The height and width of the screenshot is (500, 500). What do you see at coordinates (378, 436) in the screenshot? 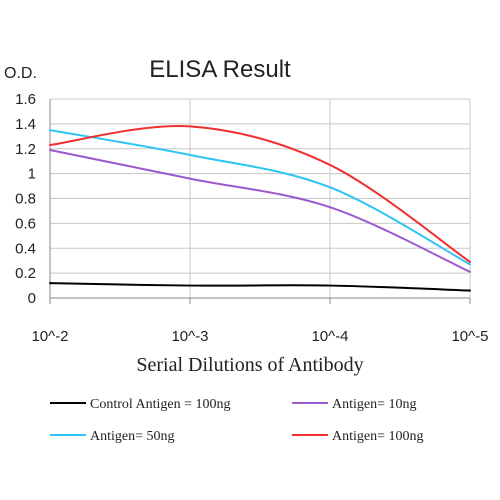
I see `legend-label-3: Antigen= 100ng` at bounding box center [378, 436].